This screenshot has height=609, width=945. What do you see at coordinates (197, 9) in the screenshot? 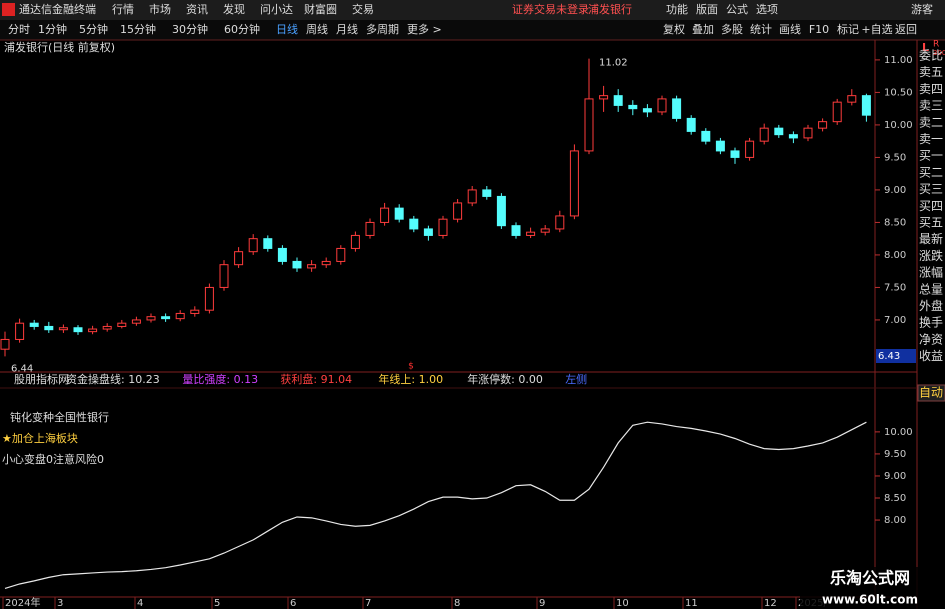
I see `menu-item: 资讯` at bounding box center [197, 9].